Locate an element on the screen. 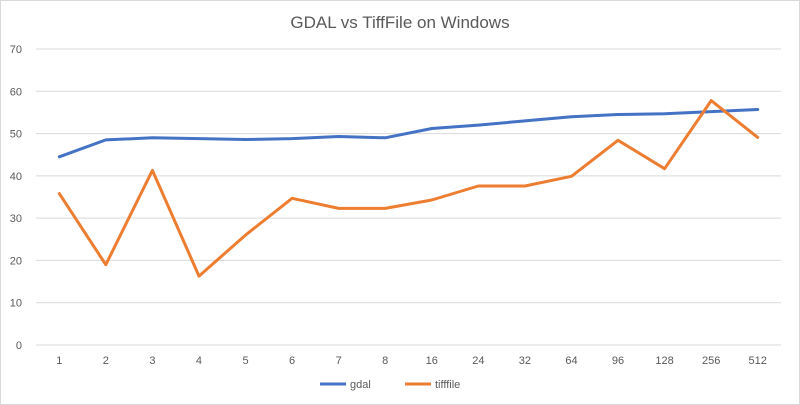 Image resolution: width=800 pixels, height=405 pixels. x-tick-label: 96 is located at coordinates (618, 361).